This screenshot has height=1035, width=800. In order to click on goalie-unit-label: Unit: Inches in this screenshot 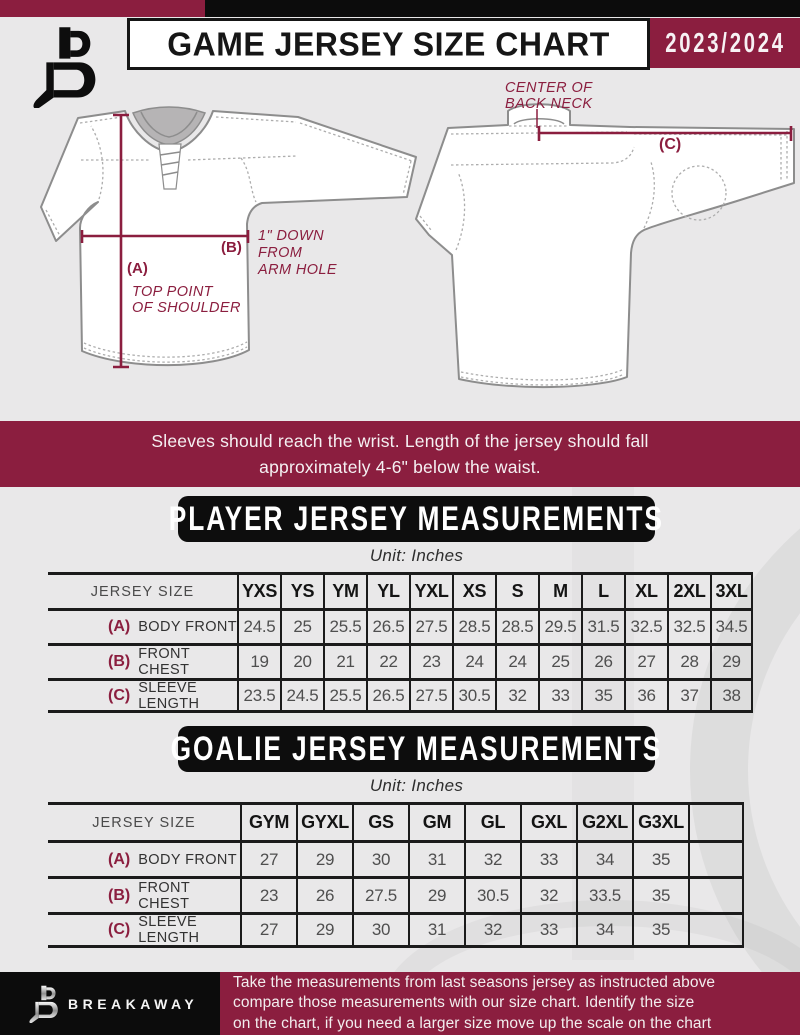, I will do `click(416, 785)`.